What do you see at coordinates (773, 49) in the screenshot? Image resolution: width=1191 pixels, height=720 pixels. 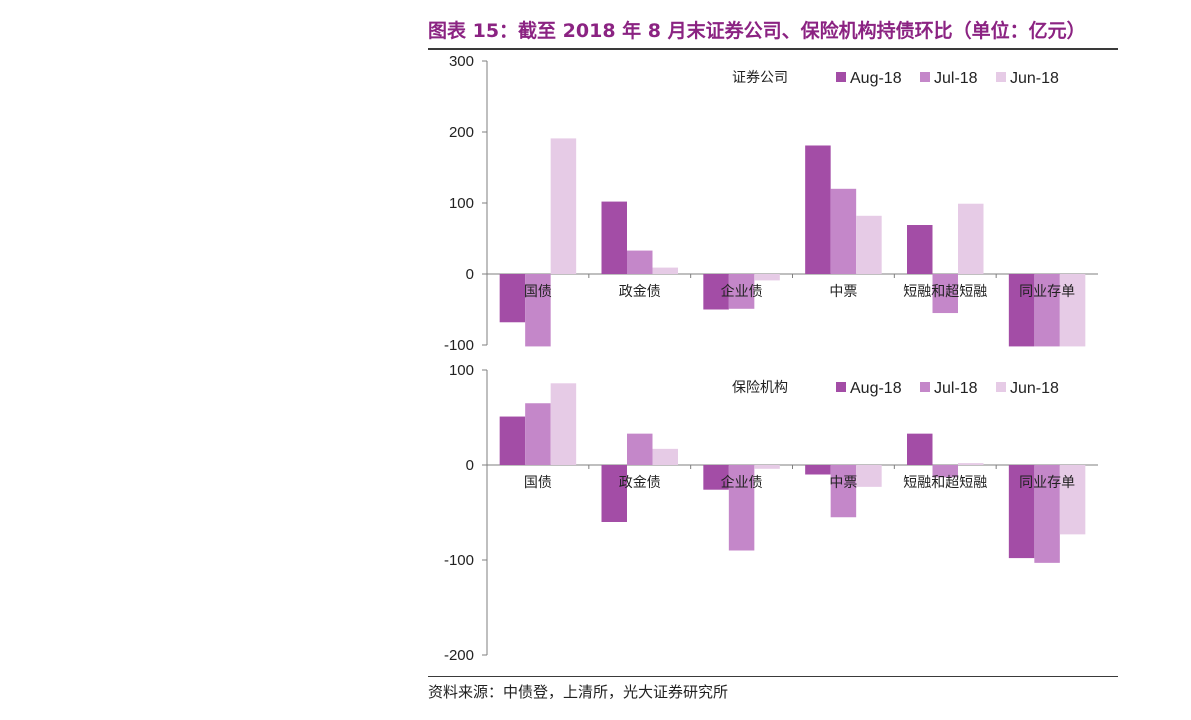 I see `title-divider` at bounding box center [773, 49].